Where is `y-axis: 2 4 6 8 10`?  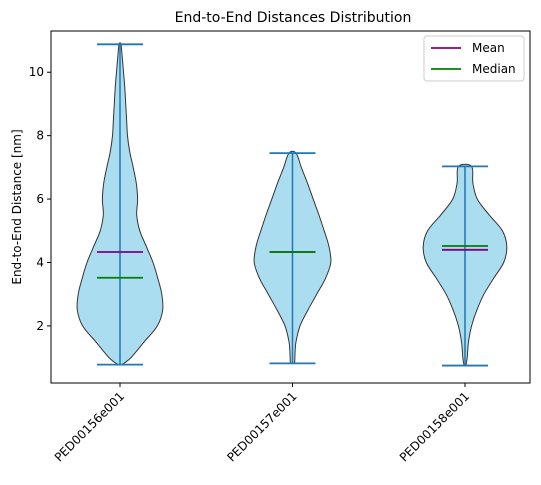 y-axis: 2 4 6 8 10 is located at coordinates (40, 199).